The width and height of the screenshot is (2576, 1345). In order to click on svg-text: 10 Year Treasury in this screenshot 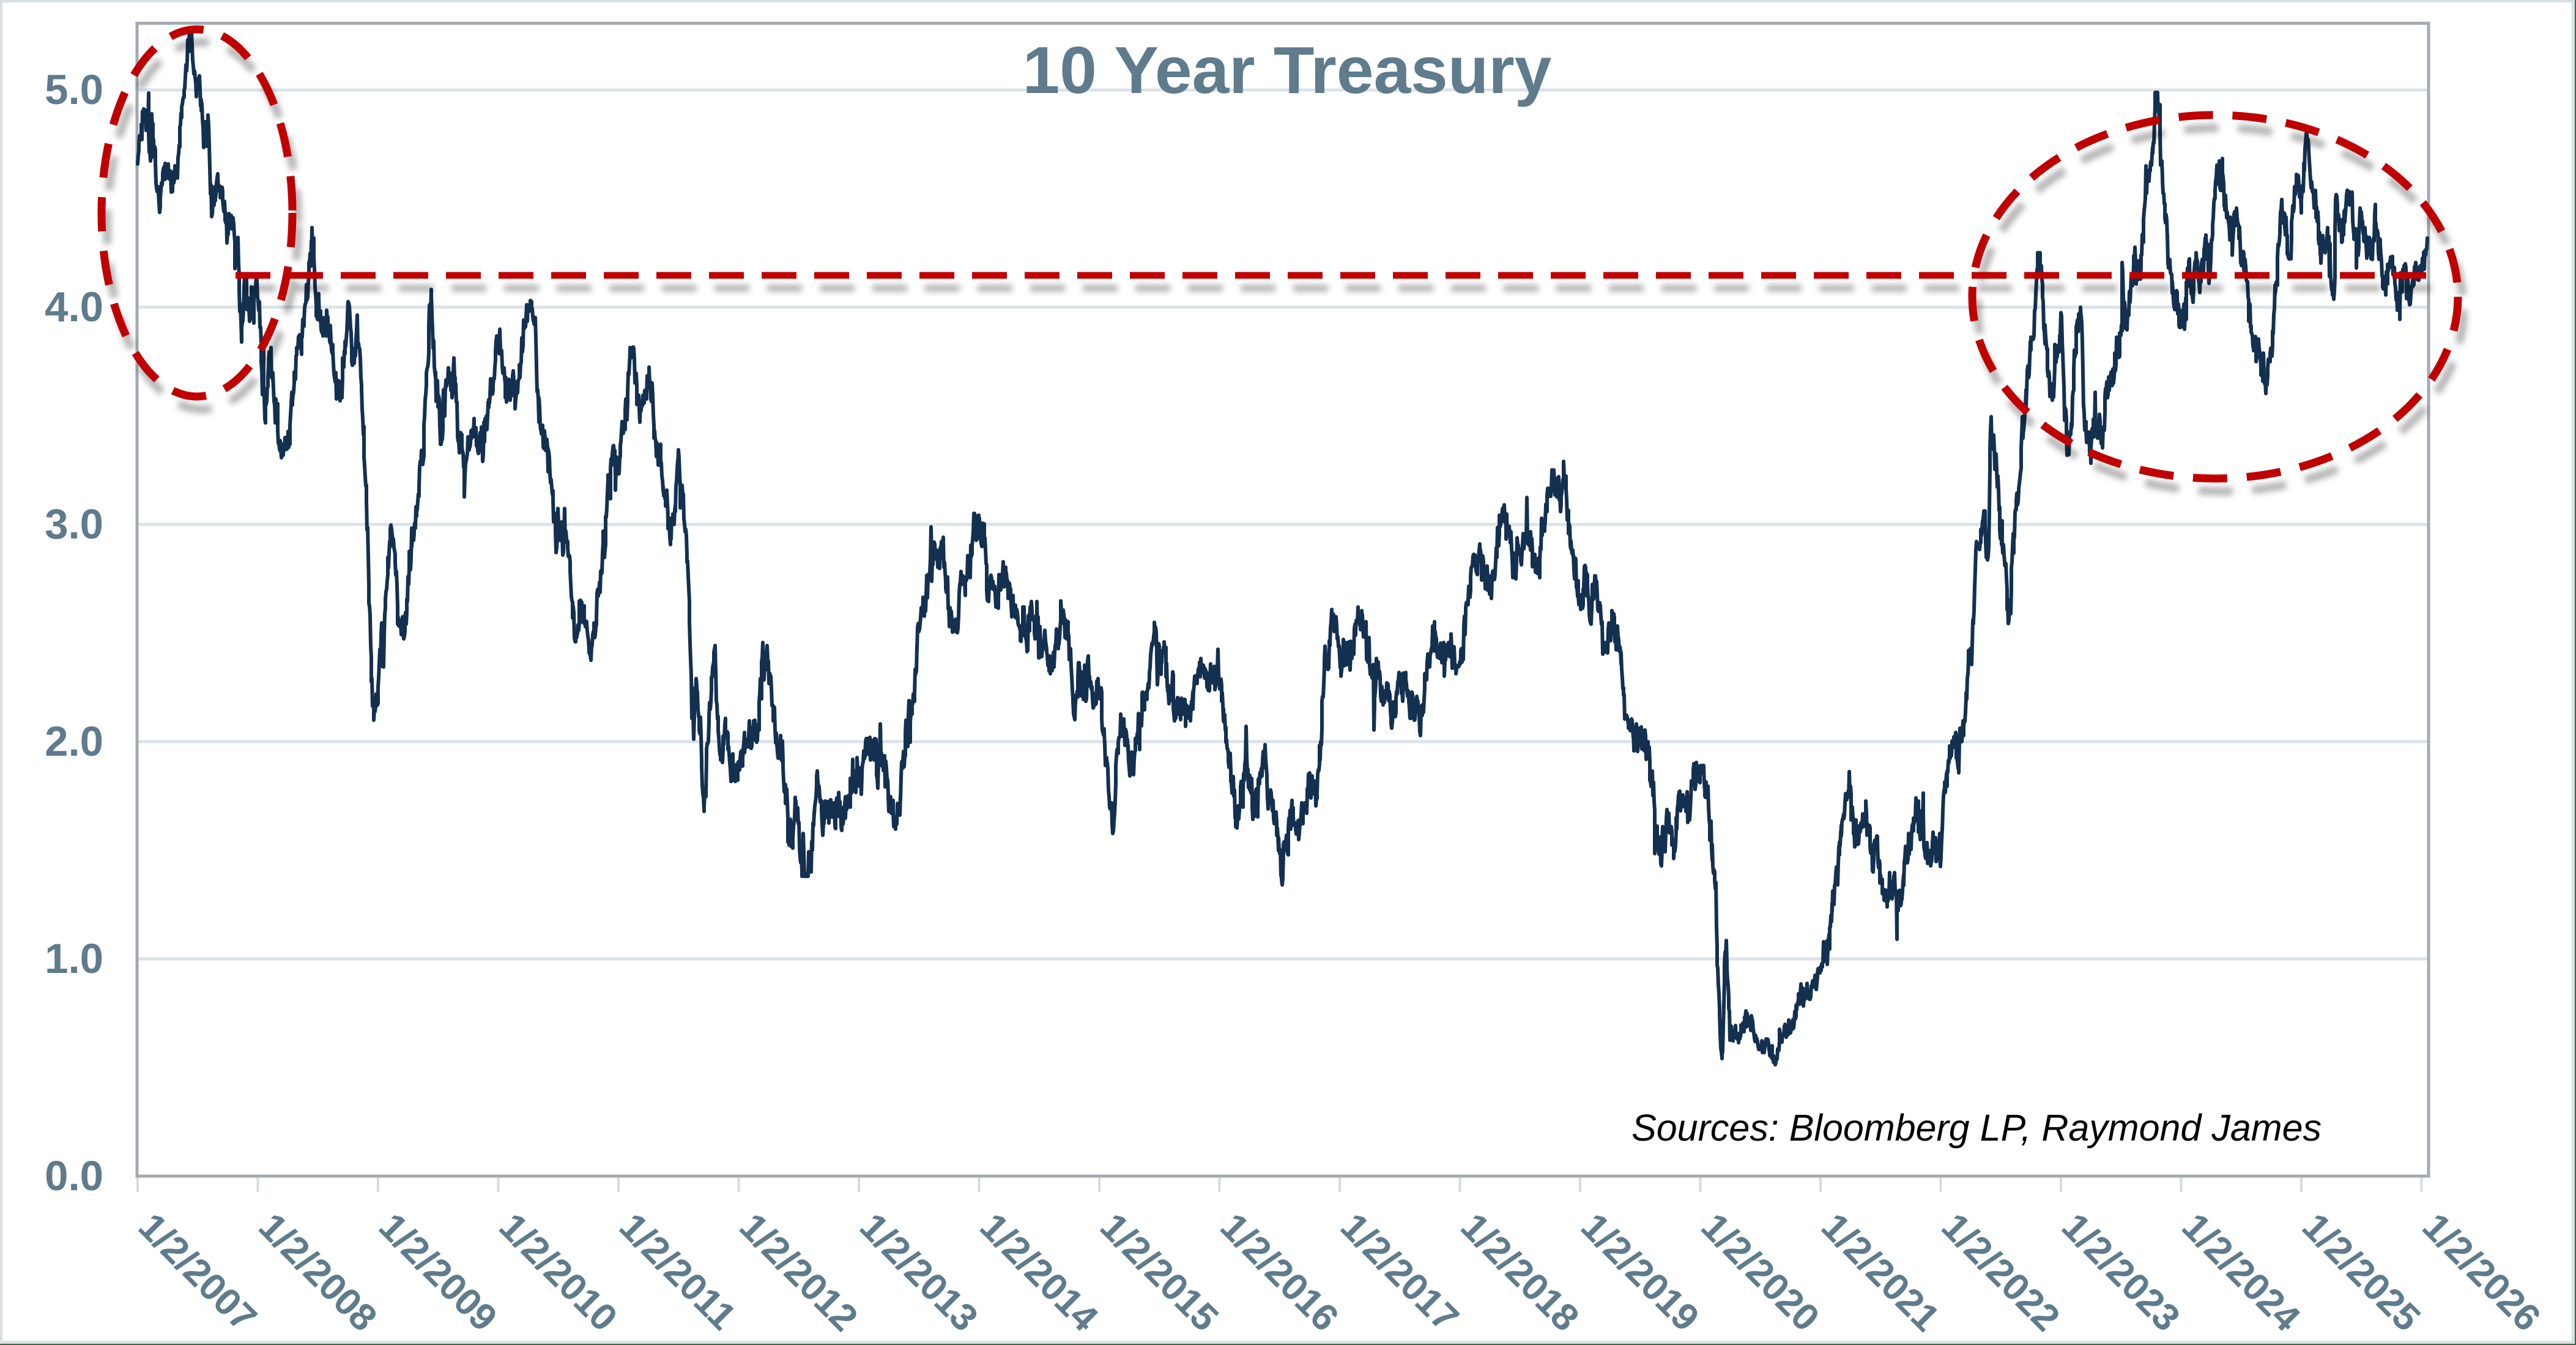, I will do `click(1287, 70)`.